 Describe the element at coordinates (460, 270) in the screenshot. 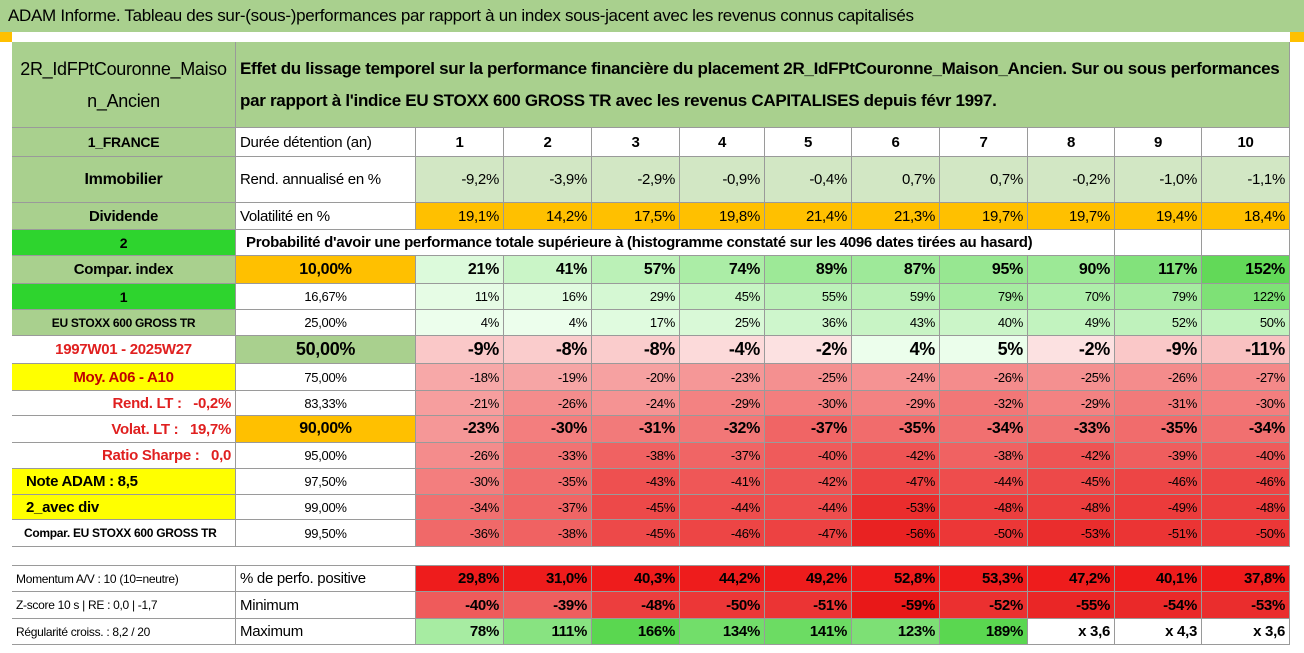

I see `value-cell: 21%` at that location.